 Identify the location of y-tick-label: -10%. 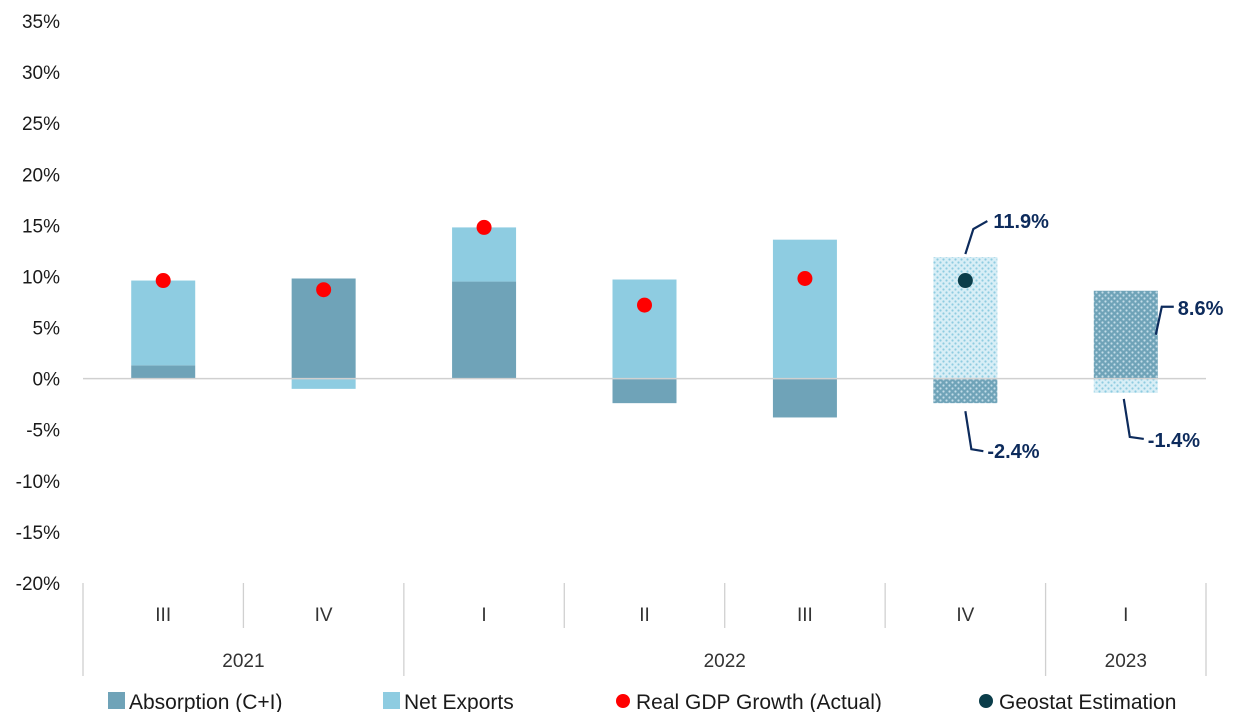
(38, 482).